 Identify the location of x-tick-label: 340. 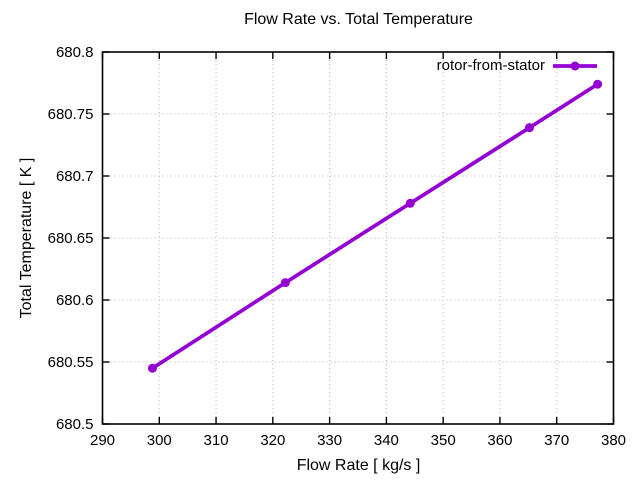
(386, 440).